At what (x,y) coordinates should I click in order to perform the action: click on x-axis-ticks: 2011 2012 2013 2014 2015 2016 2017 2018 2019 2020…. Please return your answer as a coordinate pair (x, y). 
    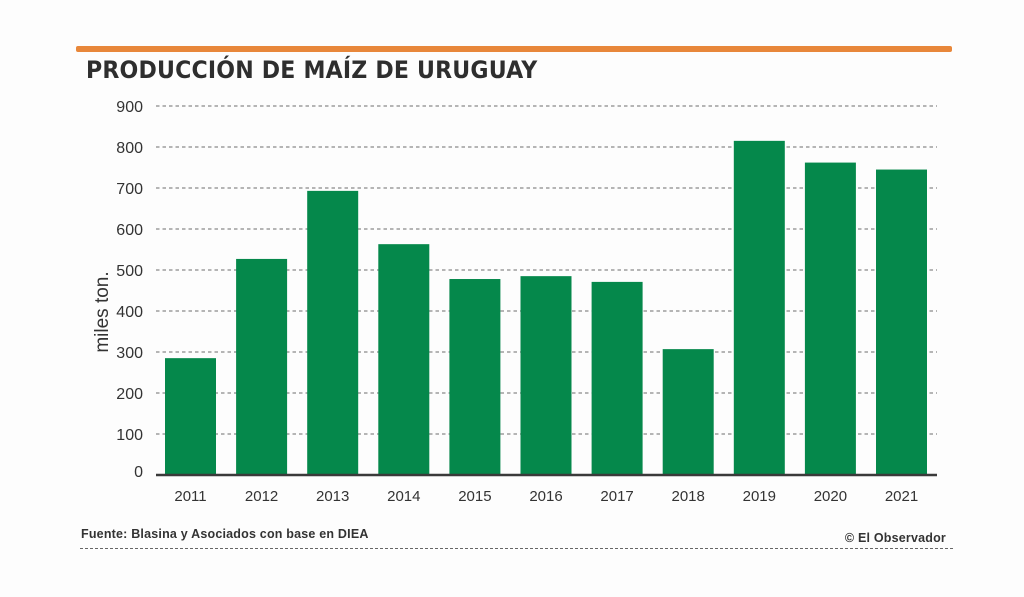
    Looking at the image, I should click on (546, 496).